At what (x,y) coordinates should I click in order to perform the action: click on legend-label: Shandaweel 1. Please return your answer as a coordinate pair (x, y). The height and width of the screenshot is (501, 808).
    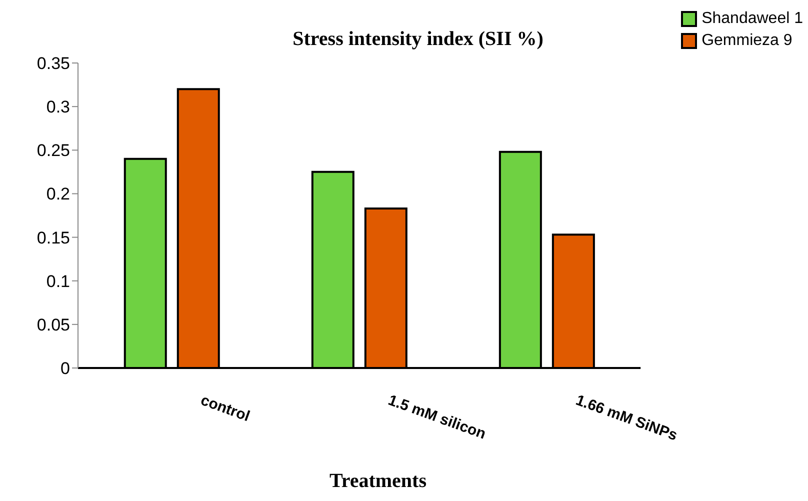
    Looking at the image, I should click on (752, 19).